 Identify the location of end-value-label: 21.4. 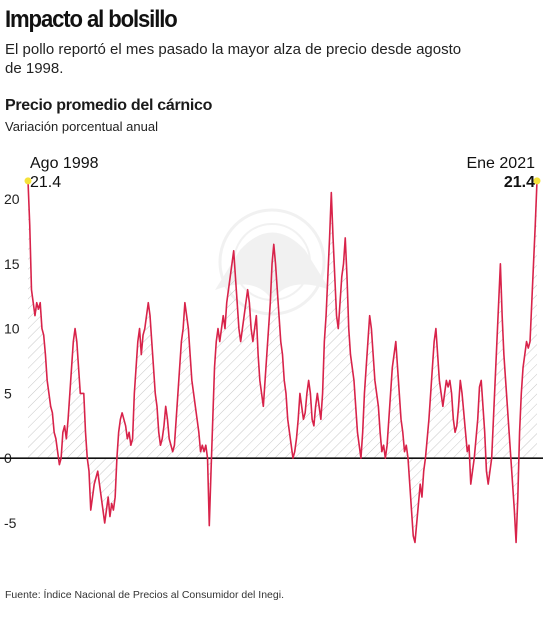
(519, 182).